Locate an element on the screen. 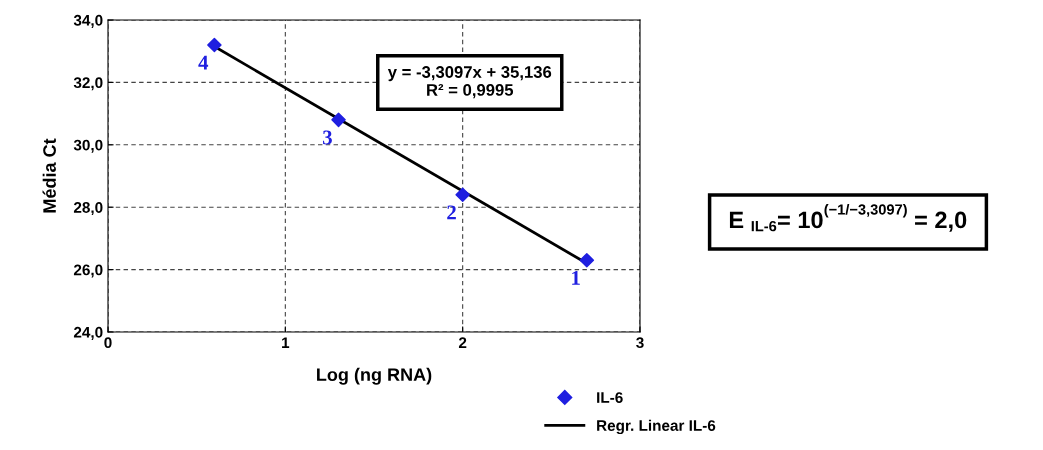 The image size is (1043, 450). y-tick-label: 30,0 is located at coordinates (88, 146).